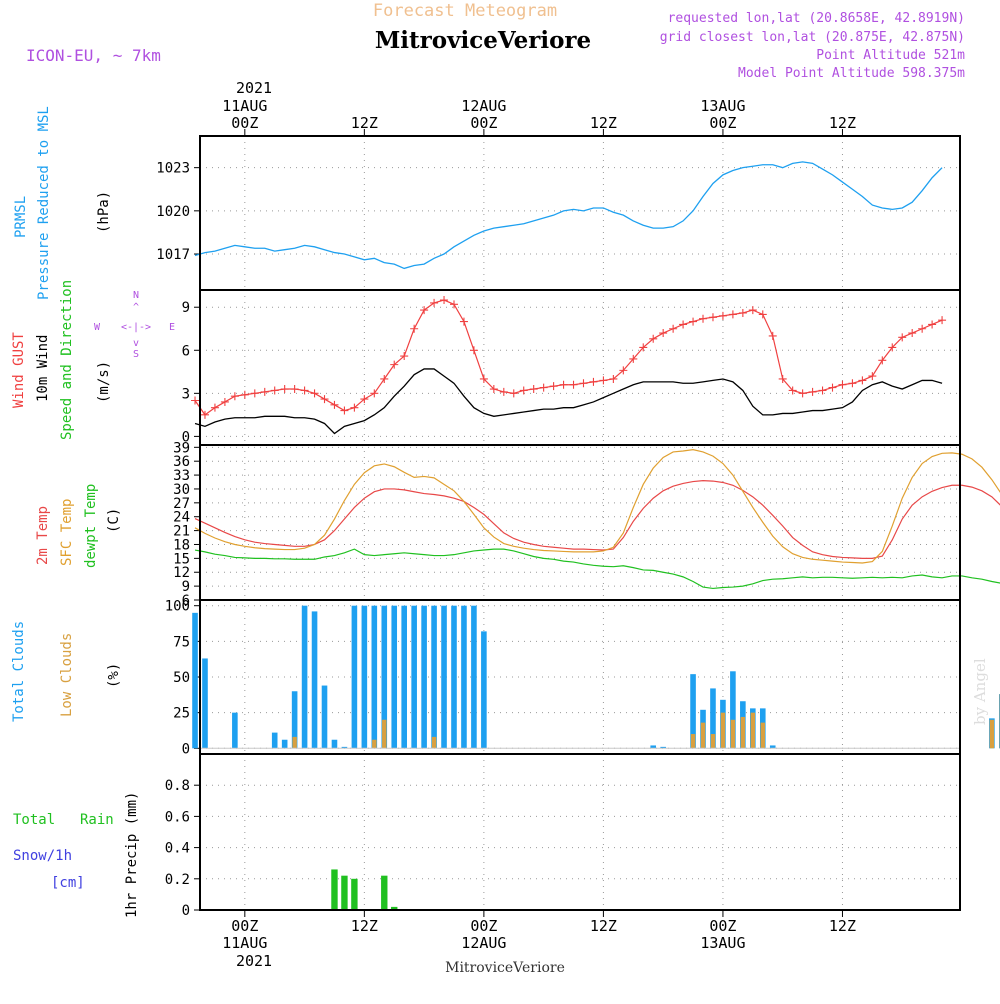 The image size is (1000, 1004). What do you see at coordinates (67, 675) in the screenshot?
I see `low-clouds-label: Low Clouds` at bounding box center [67, 675].